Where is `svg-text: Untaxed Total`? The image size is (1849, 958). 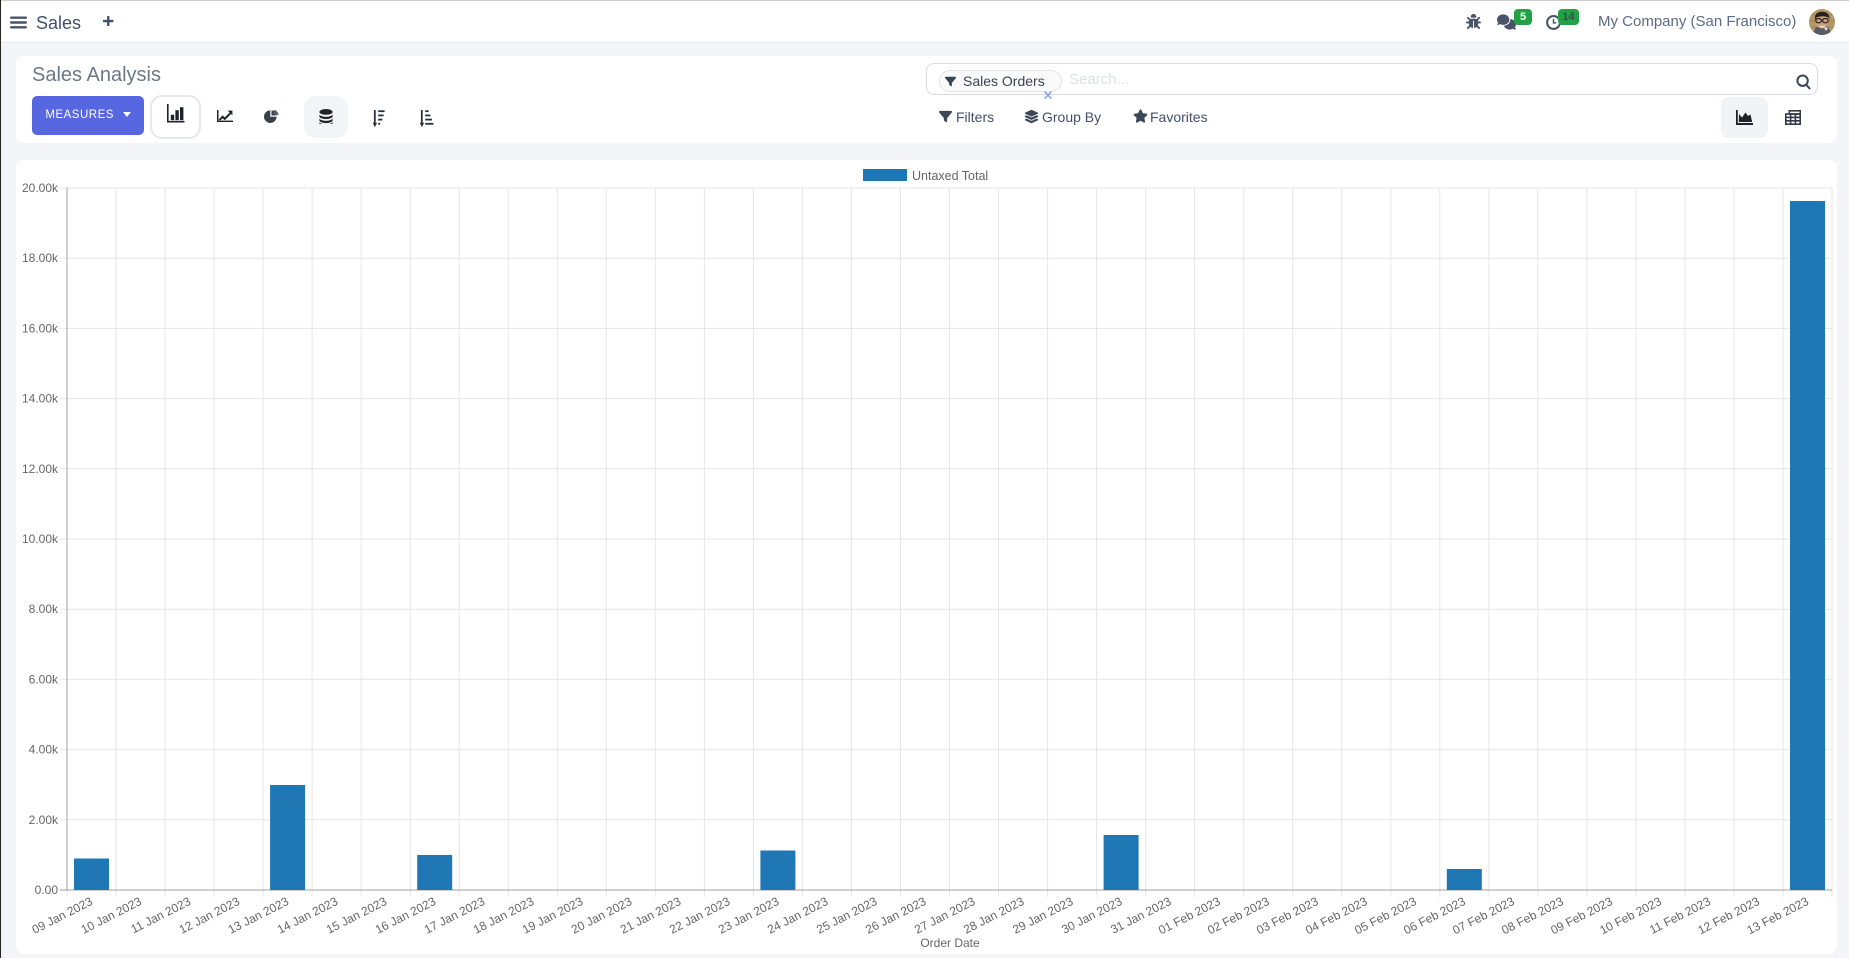
svg-text: Untaxed Total is located at coordinates (950, 176).